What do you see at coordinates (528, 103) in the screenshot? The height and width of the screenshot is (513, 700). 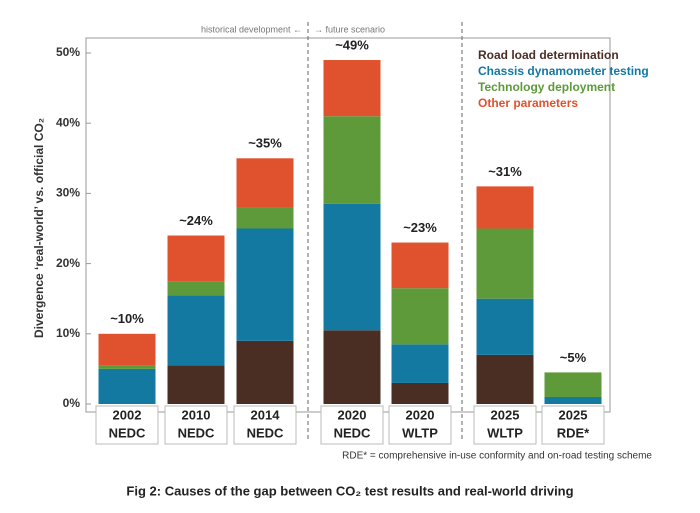 I see `legend-entry: Other parameters` at bounding box center [528, 103].